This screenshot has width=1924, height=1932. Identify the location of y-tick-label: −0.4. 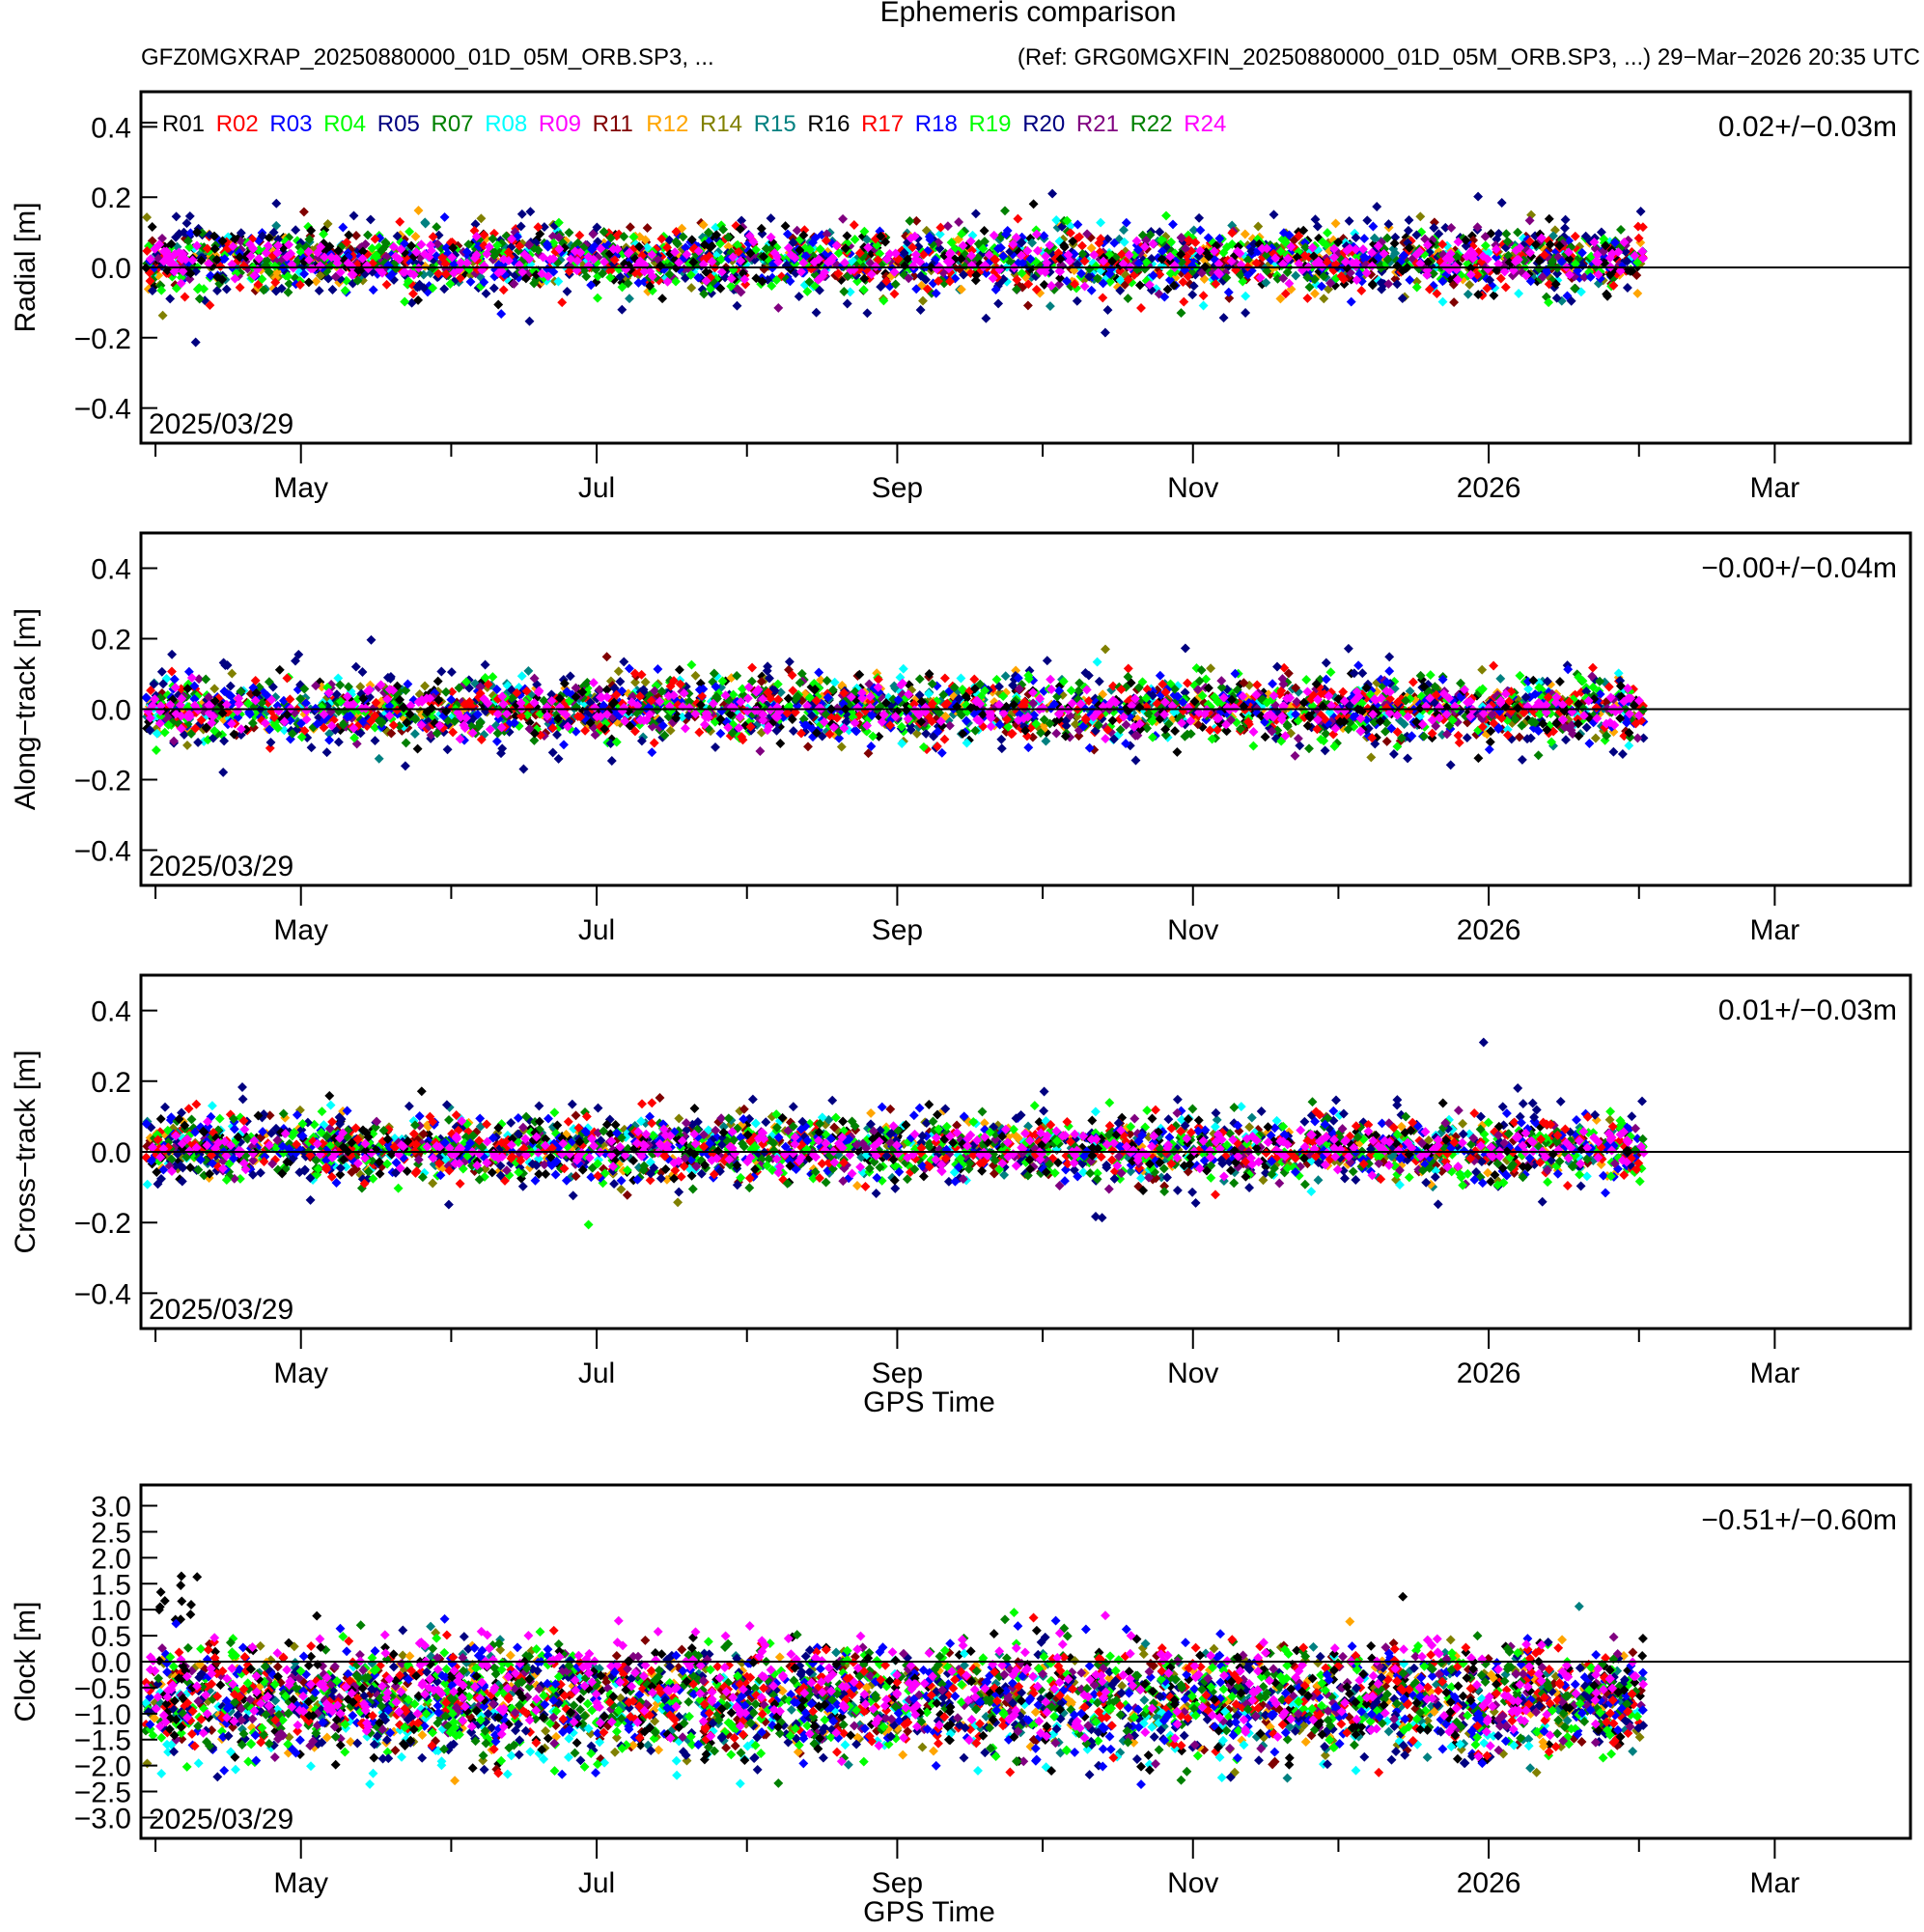
(102, 410).